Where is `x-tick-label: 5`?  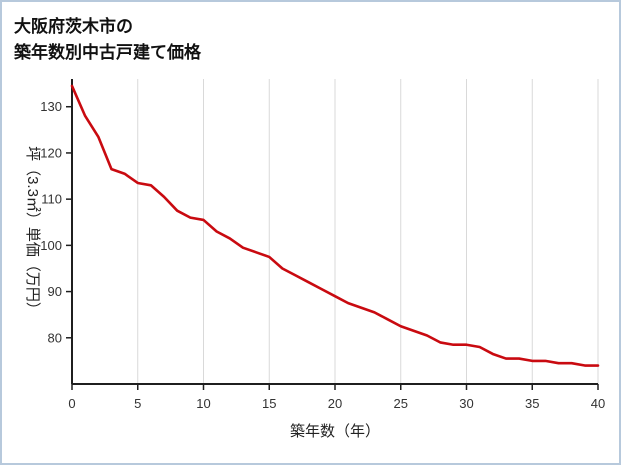
x-tick-label: 5 is located at coordinates (137, 403).